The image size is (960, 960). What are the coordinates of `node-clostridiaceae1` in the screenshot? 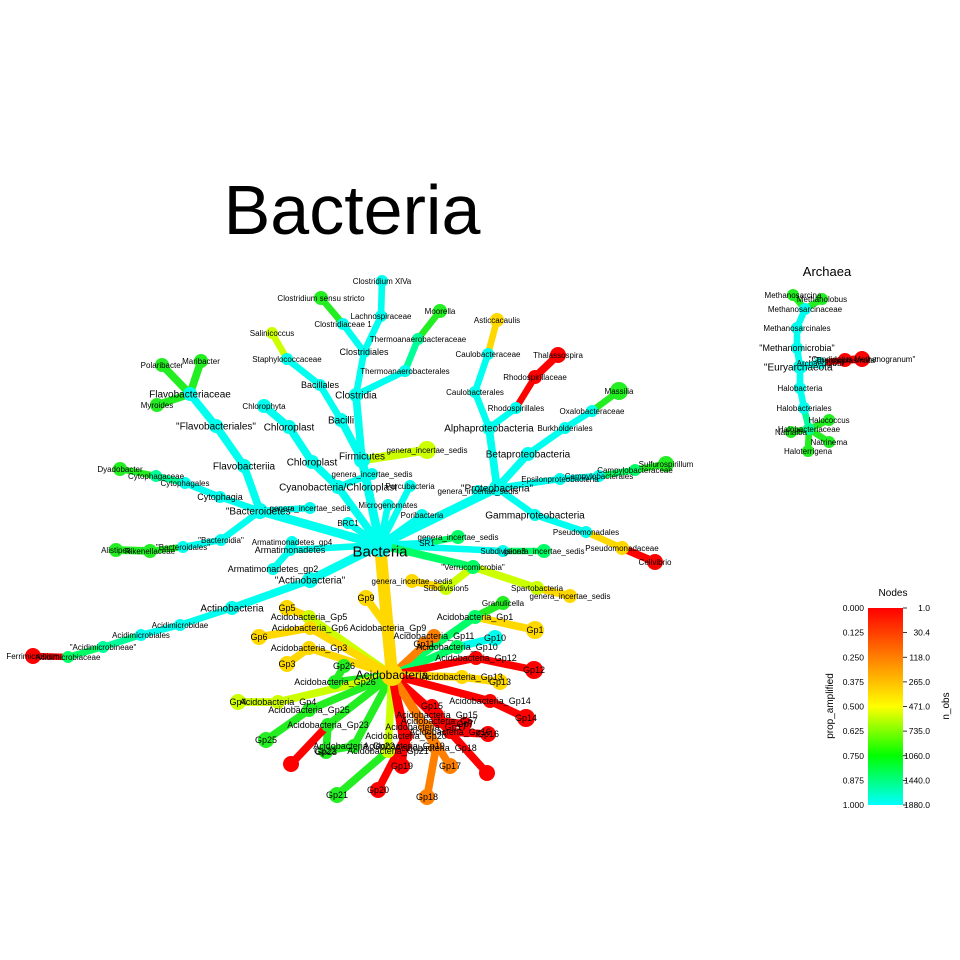 It's located at (343, 324).